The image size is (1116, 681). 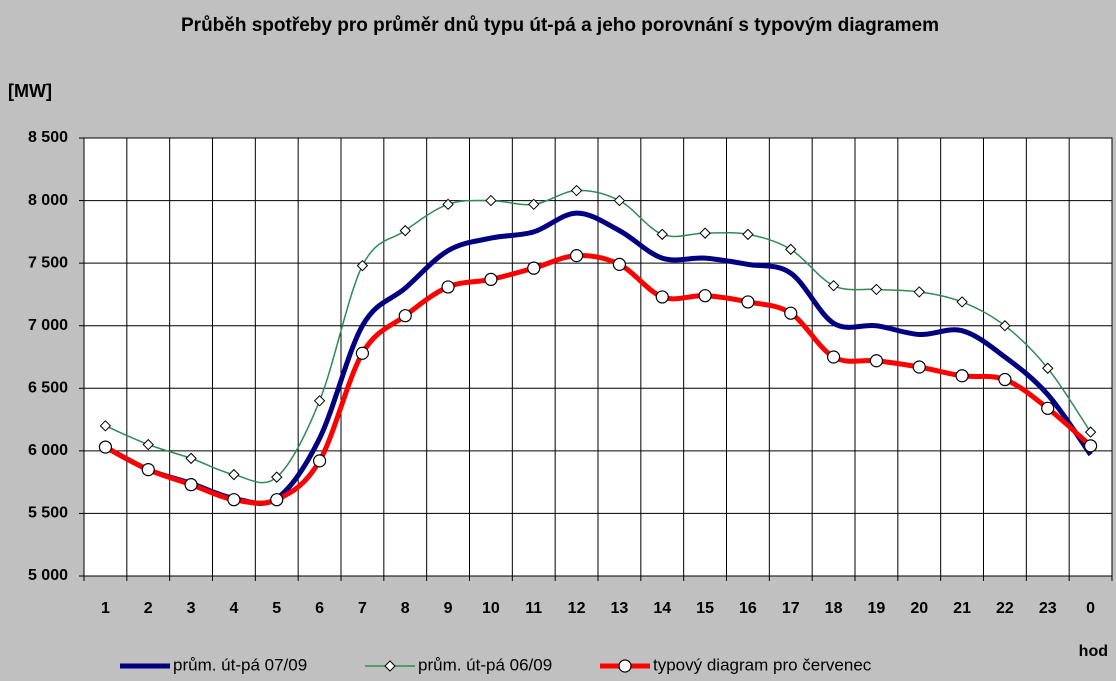 I want to click on legend-label: typový diagram pro červenec, so click(x=762, y=664).